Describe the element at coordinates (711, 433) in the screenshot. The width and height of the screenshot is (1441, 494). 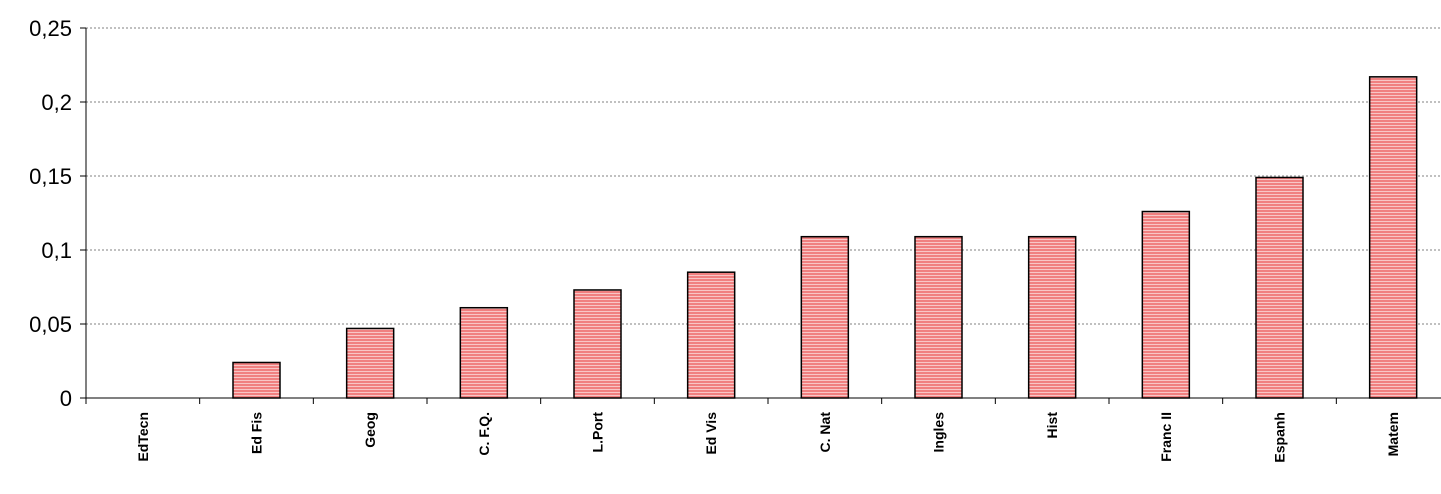
I see `x-tick-label: Ed Vis` at that location.